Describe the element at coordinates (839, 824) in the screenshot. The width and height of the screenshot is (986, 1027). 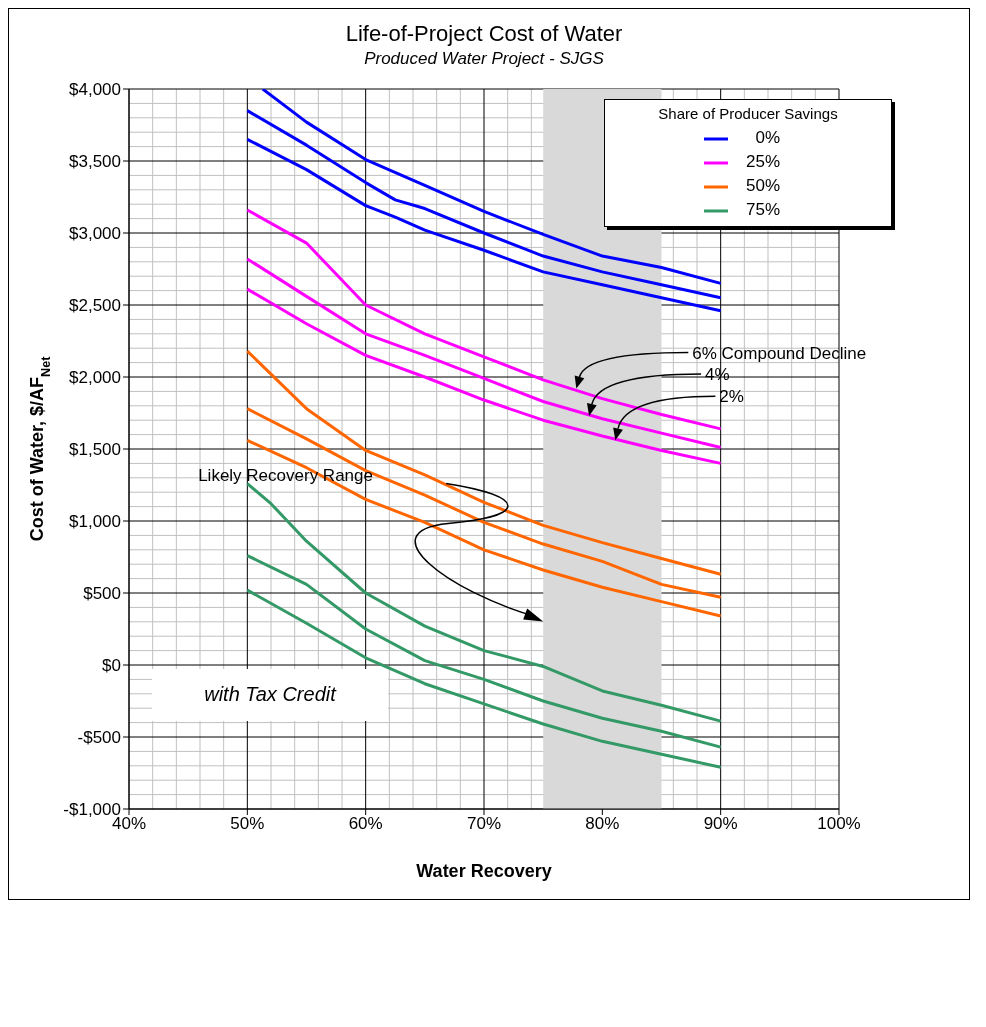
I see `x-tick-label: 100%` at that location.